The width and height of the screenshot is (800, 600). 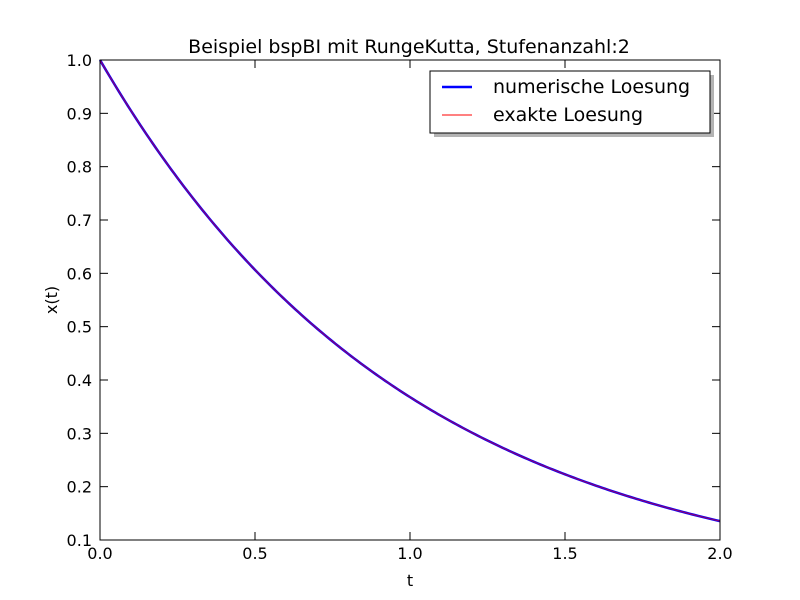 What do you see at coordinates (79, 113) in the screenshot?
I see `y-tick-label: 0.9` at bounding box center [79, 113].